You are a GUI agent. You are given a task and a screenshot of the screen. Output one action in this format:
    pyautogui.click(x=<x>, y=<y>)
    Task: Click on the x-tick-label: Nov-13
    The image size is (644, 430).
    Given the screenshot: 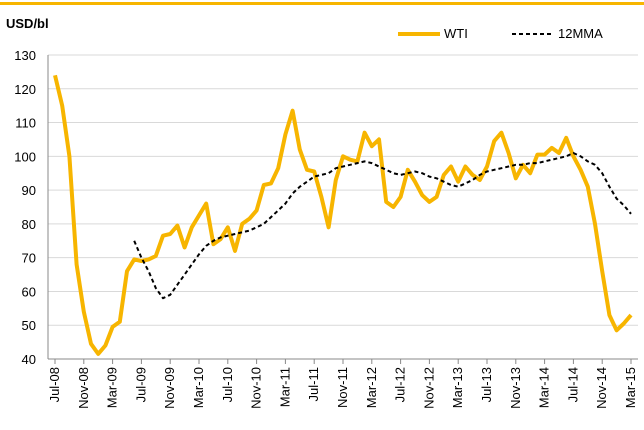 What is the action you would take?
    pyautogui.click(x=515, y=388)
    